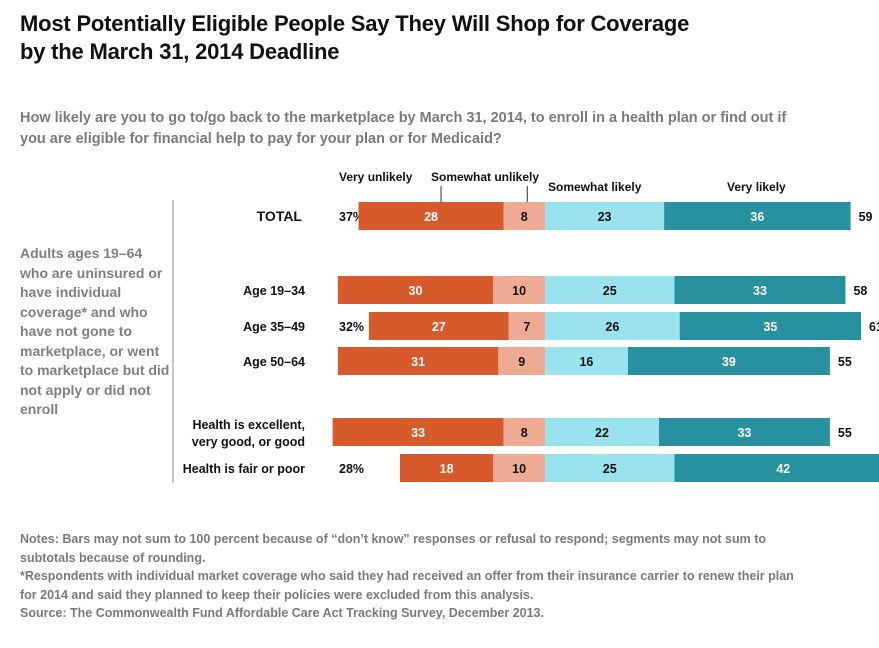 This screenshot has height=648, width=879. I want to click on row-3-value-very-likely: 39, so click(729, 362).